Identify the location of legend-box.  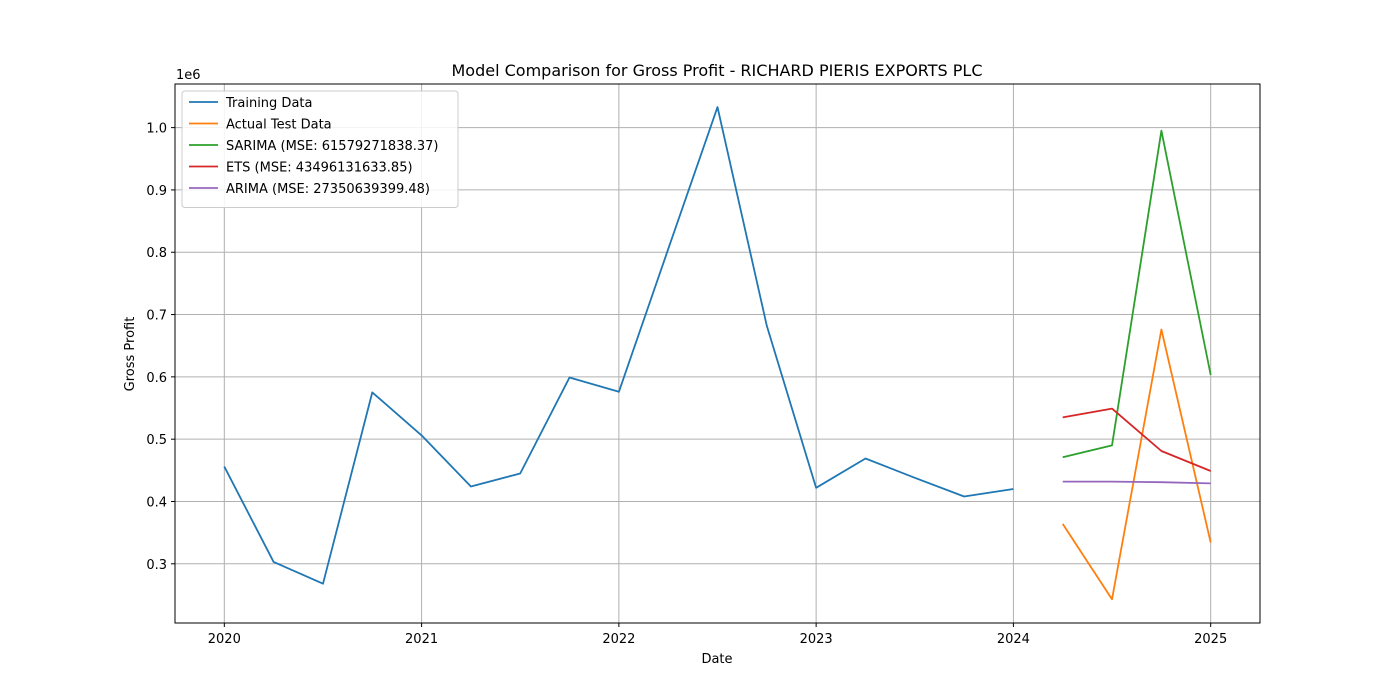
(320, 149).